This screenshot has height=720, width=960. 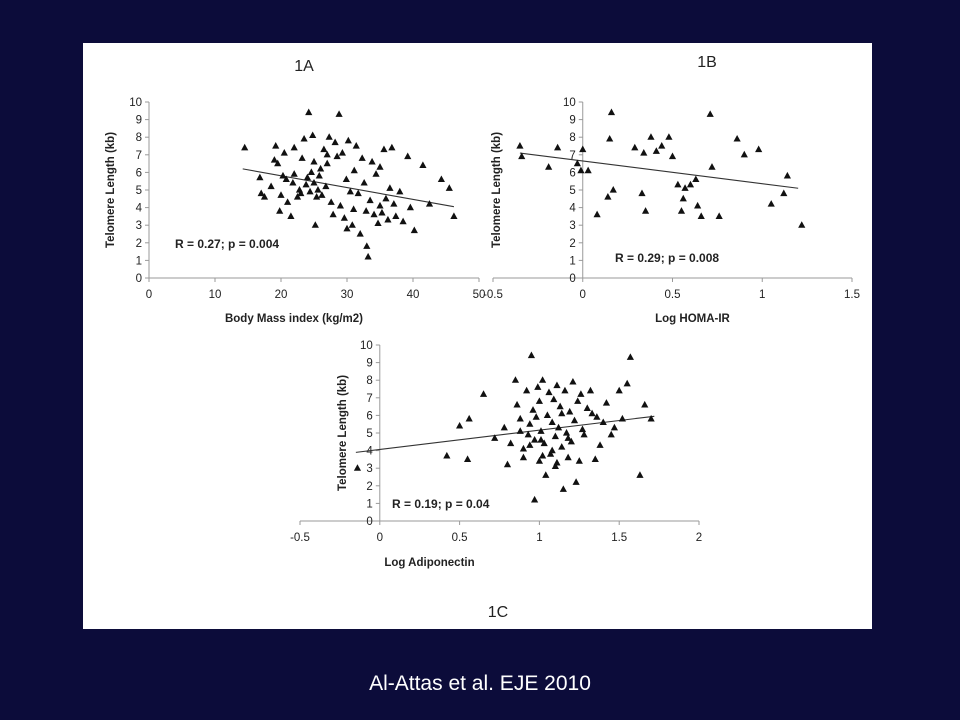 I want to click on y-axis-title: Telomere Length (kb), so click(x=497, y=190).